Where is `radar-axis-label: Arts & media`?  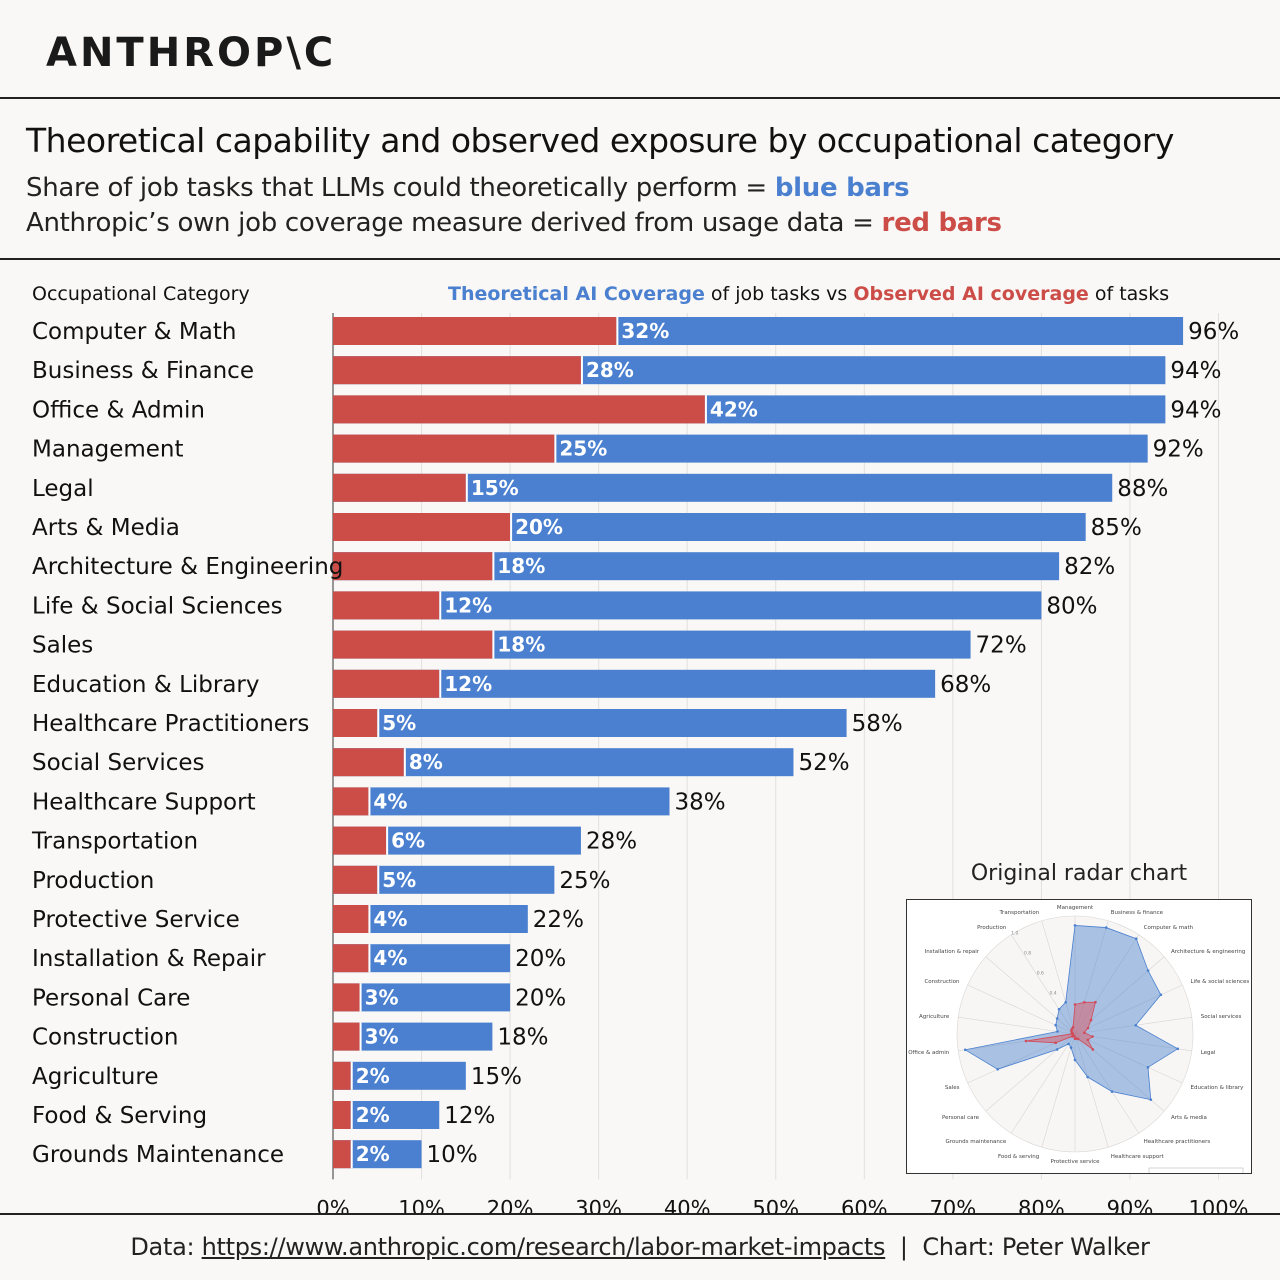
radar-axis-label: Arts & media is located at coordinates (1189, 1118).